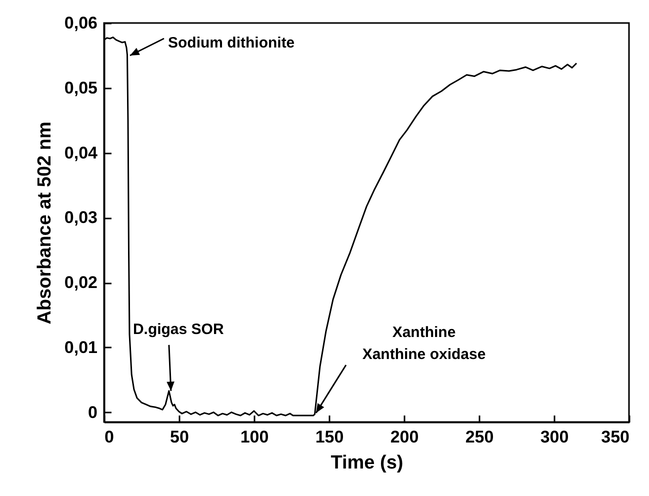  Describe the element at coordinates (81, 88) in the screenshot. I see `y-tick-label: 0,05` at that location.